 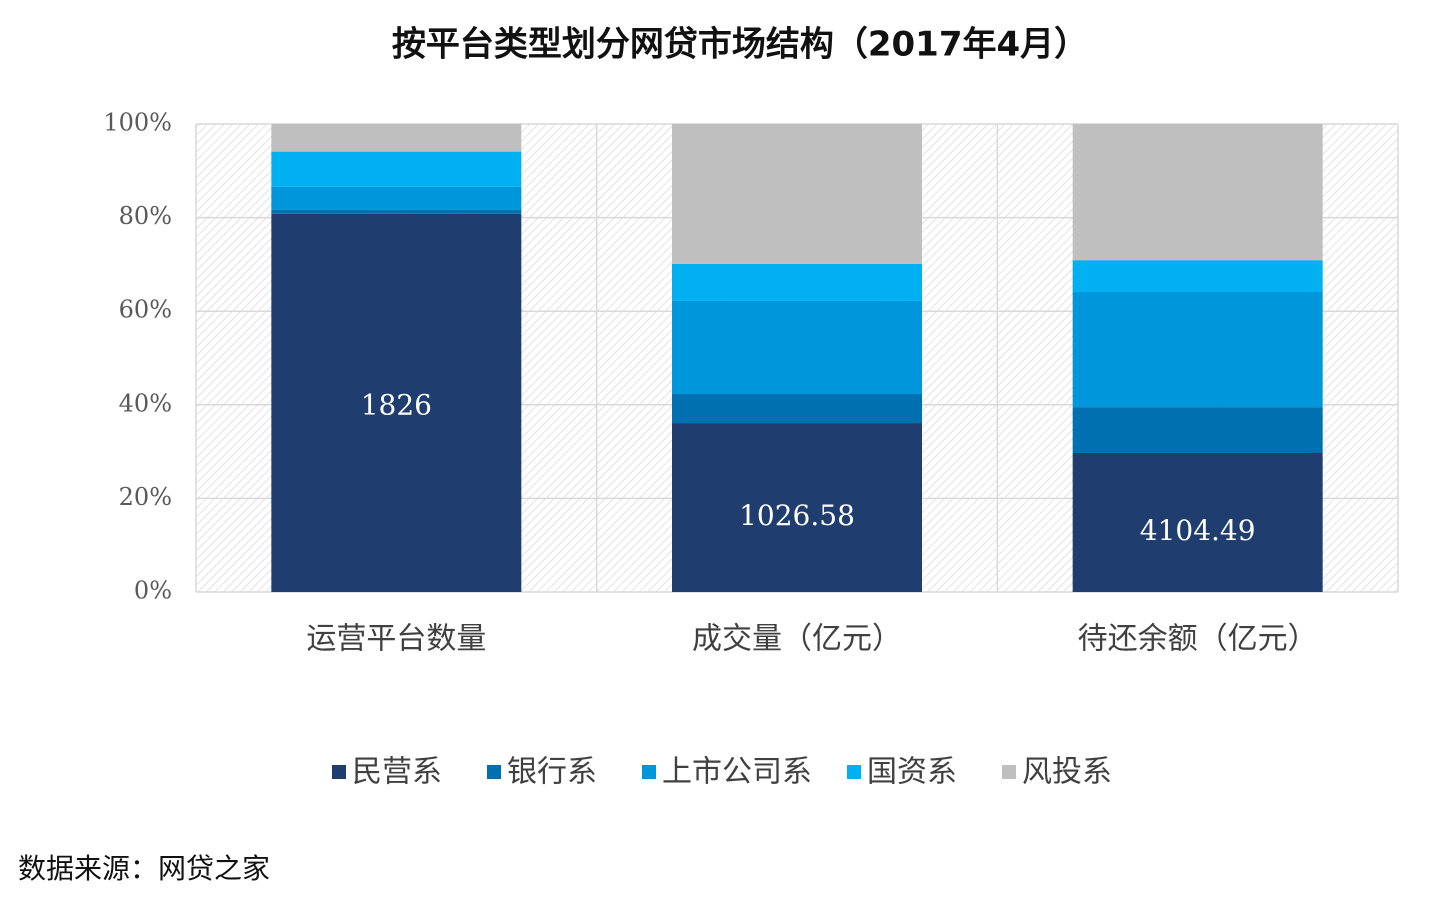 What do you see at coordinates (1198, 530) in the screenshot?
I see `data-label: 4104.49` at bounding box center [1198, 530].